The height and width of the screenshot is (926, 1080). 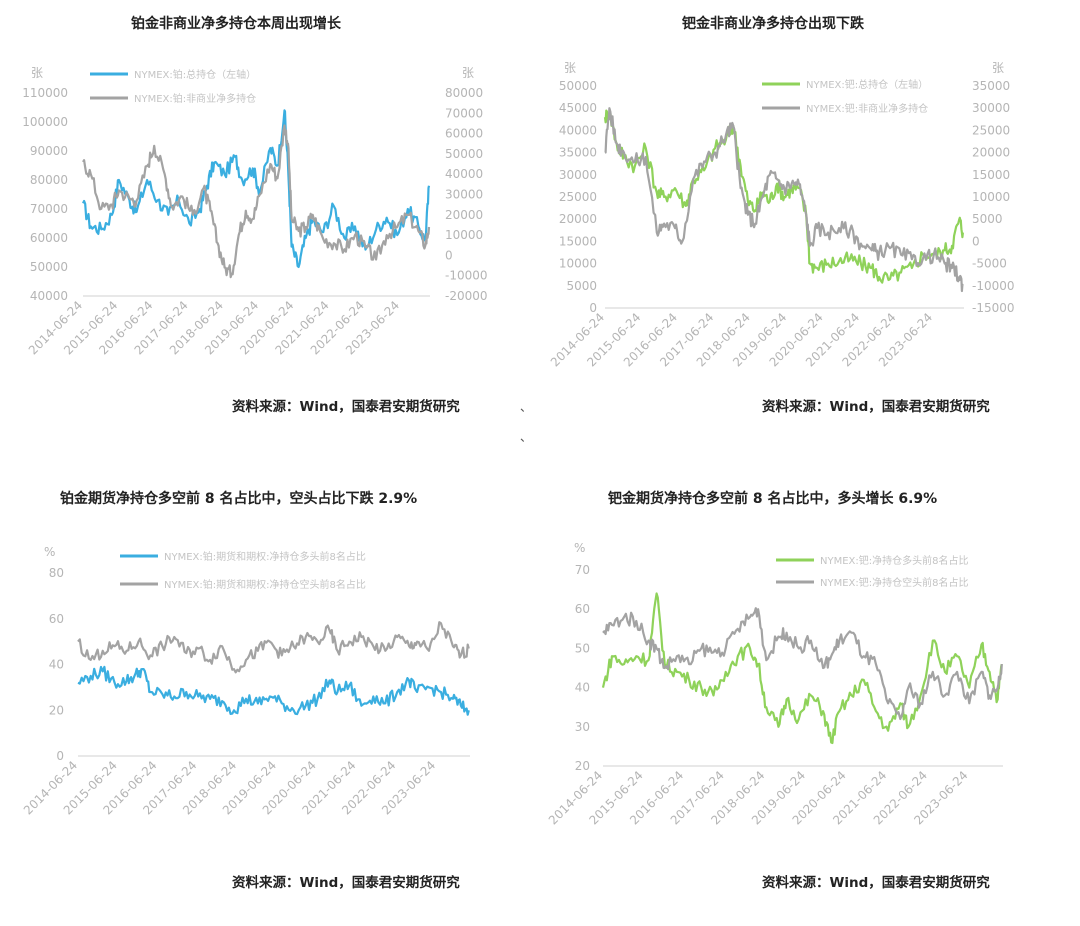 I want to click on y-right-tick-label: -20000, so click(x=466, y=296).